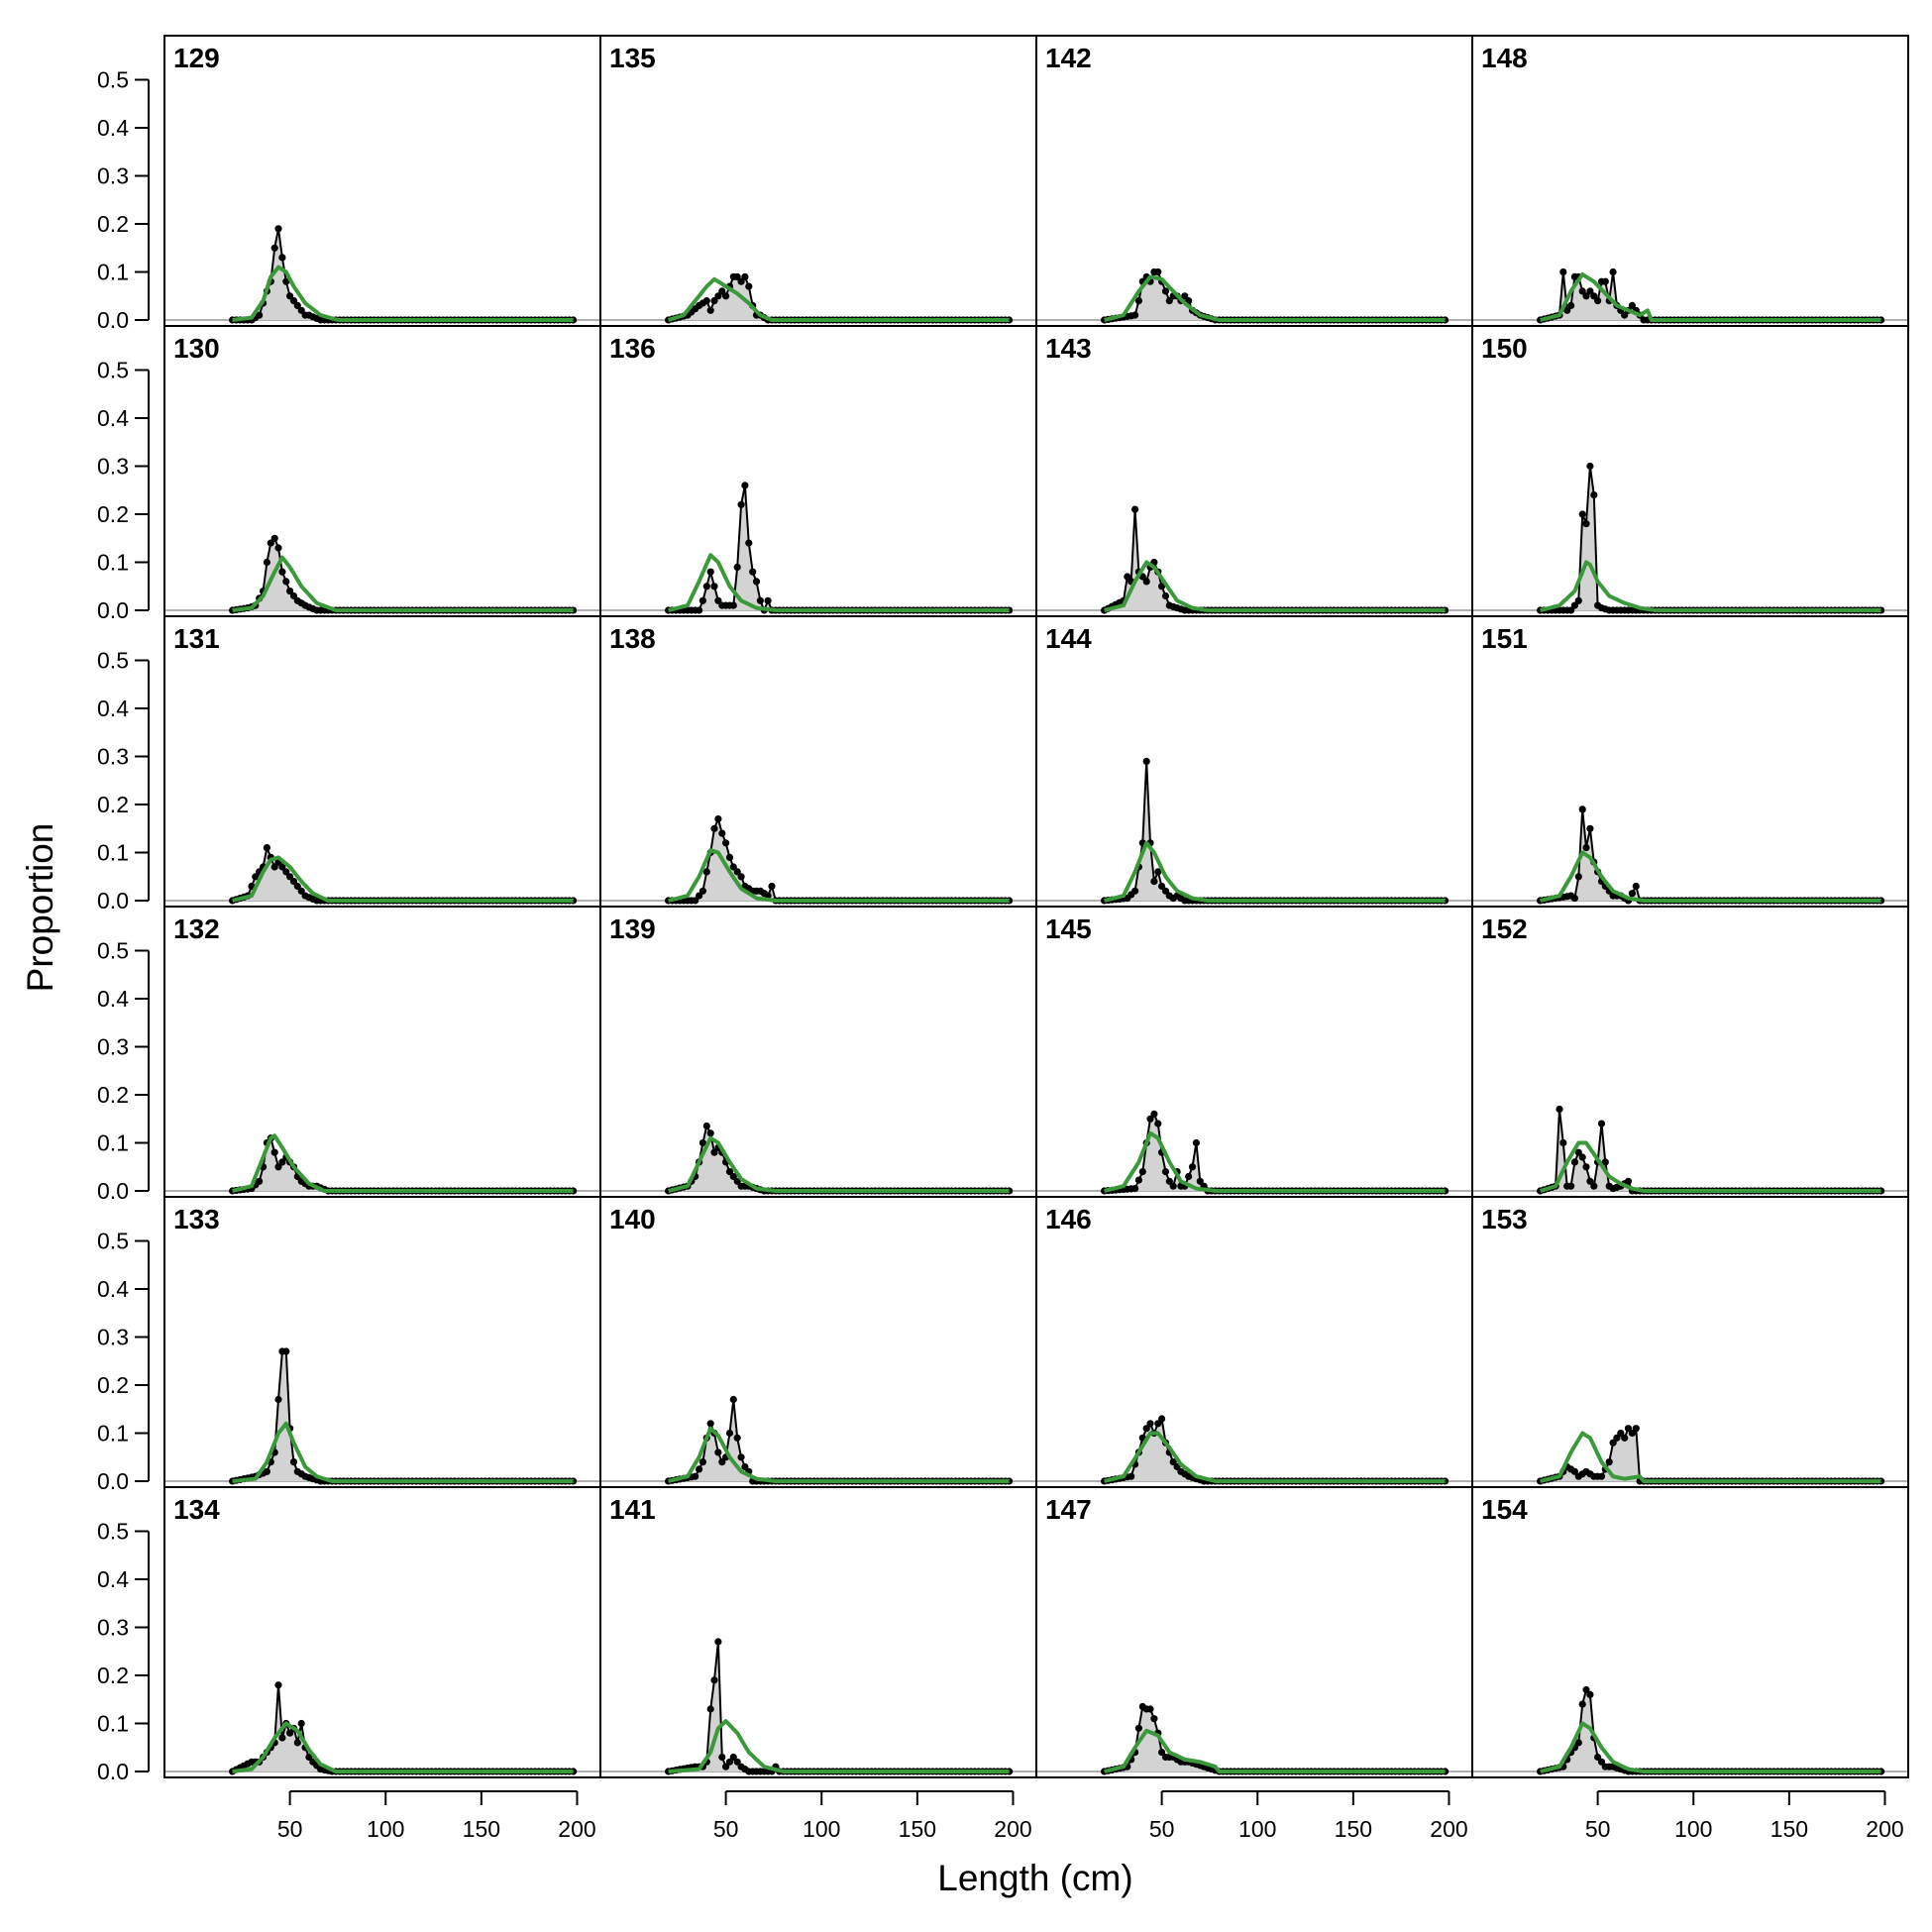 Image resolution: width=1932 pixels, height=1932 pixels. I want to click on panel-135: 135, so click(818, 181).